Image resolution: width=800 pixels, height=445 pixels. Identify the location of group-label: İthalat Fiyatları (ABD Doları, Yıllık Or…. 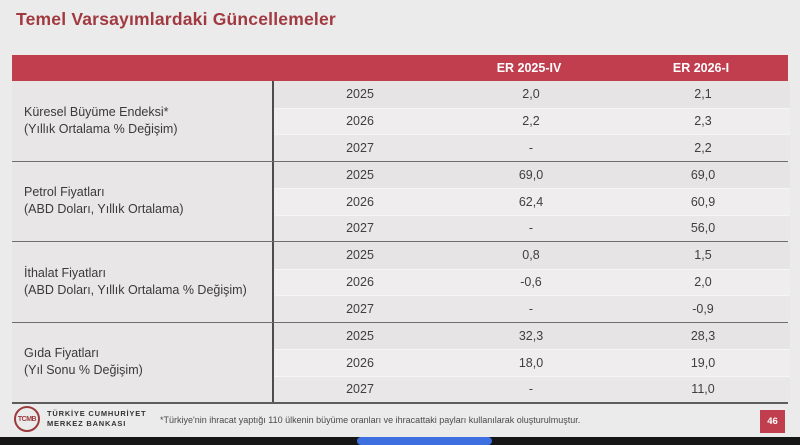
(142, 282).